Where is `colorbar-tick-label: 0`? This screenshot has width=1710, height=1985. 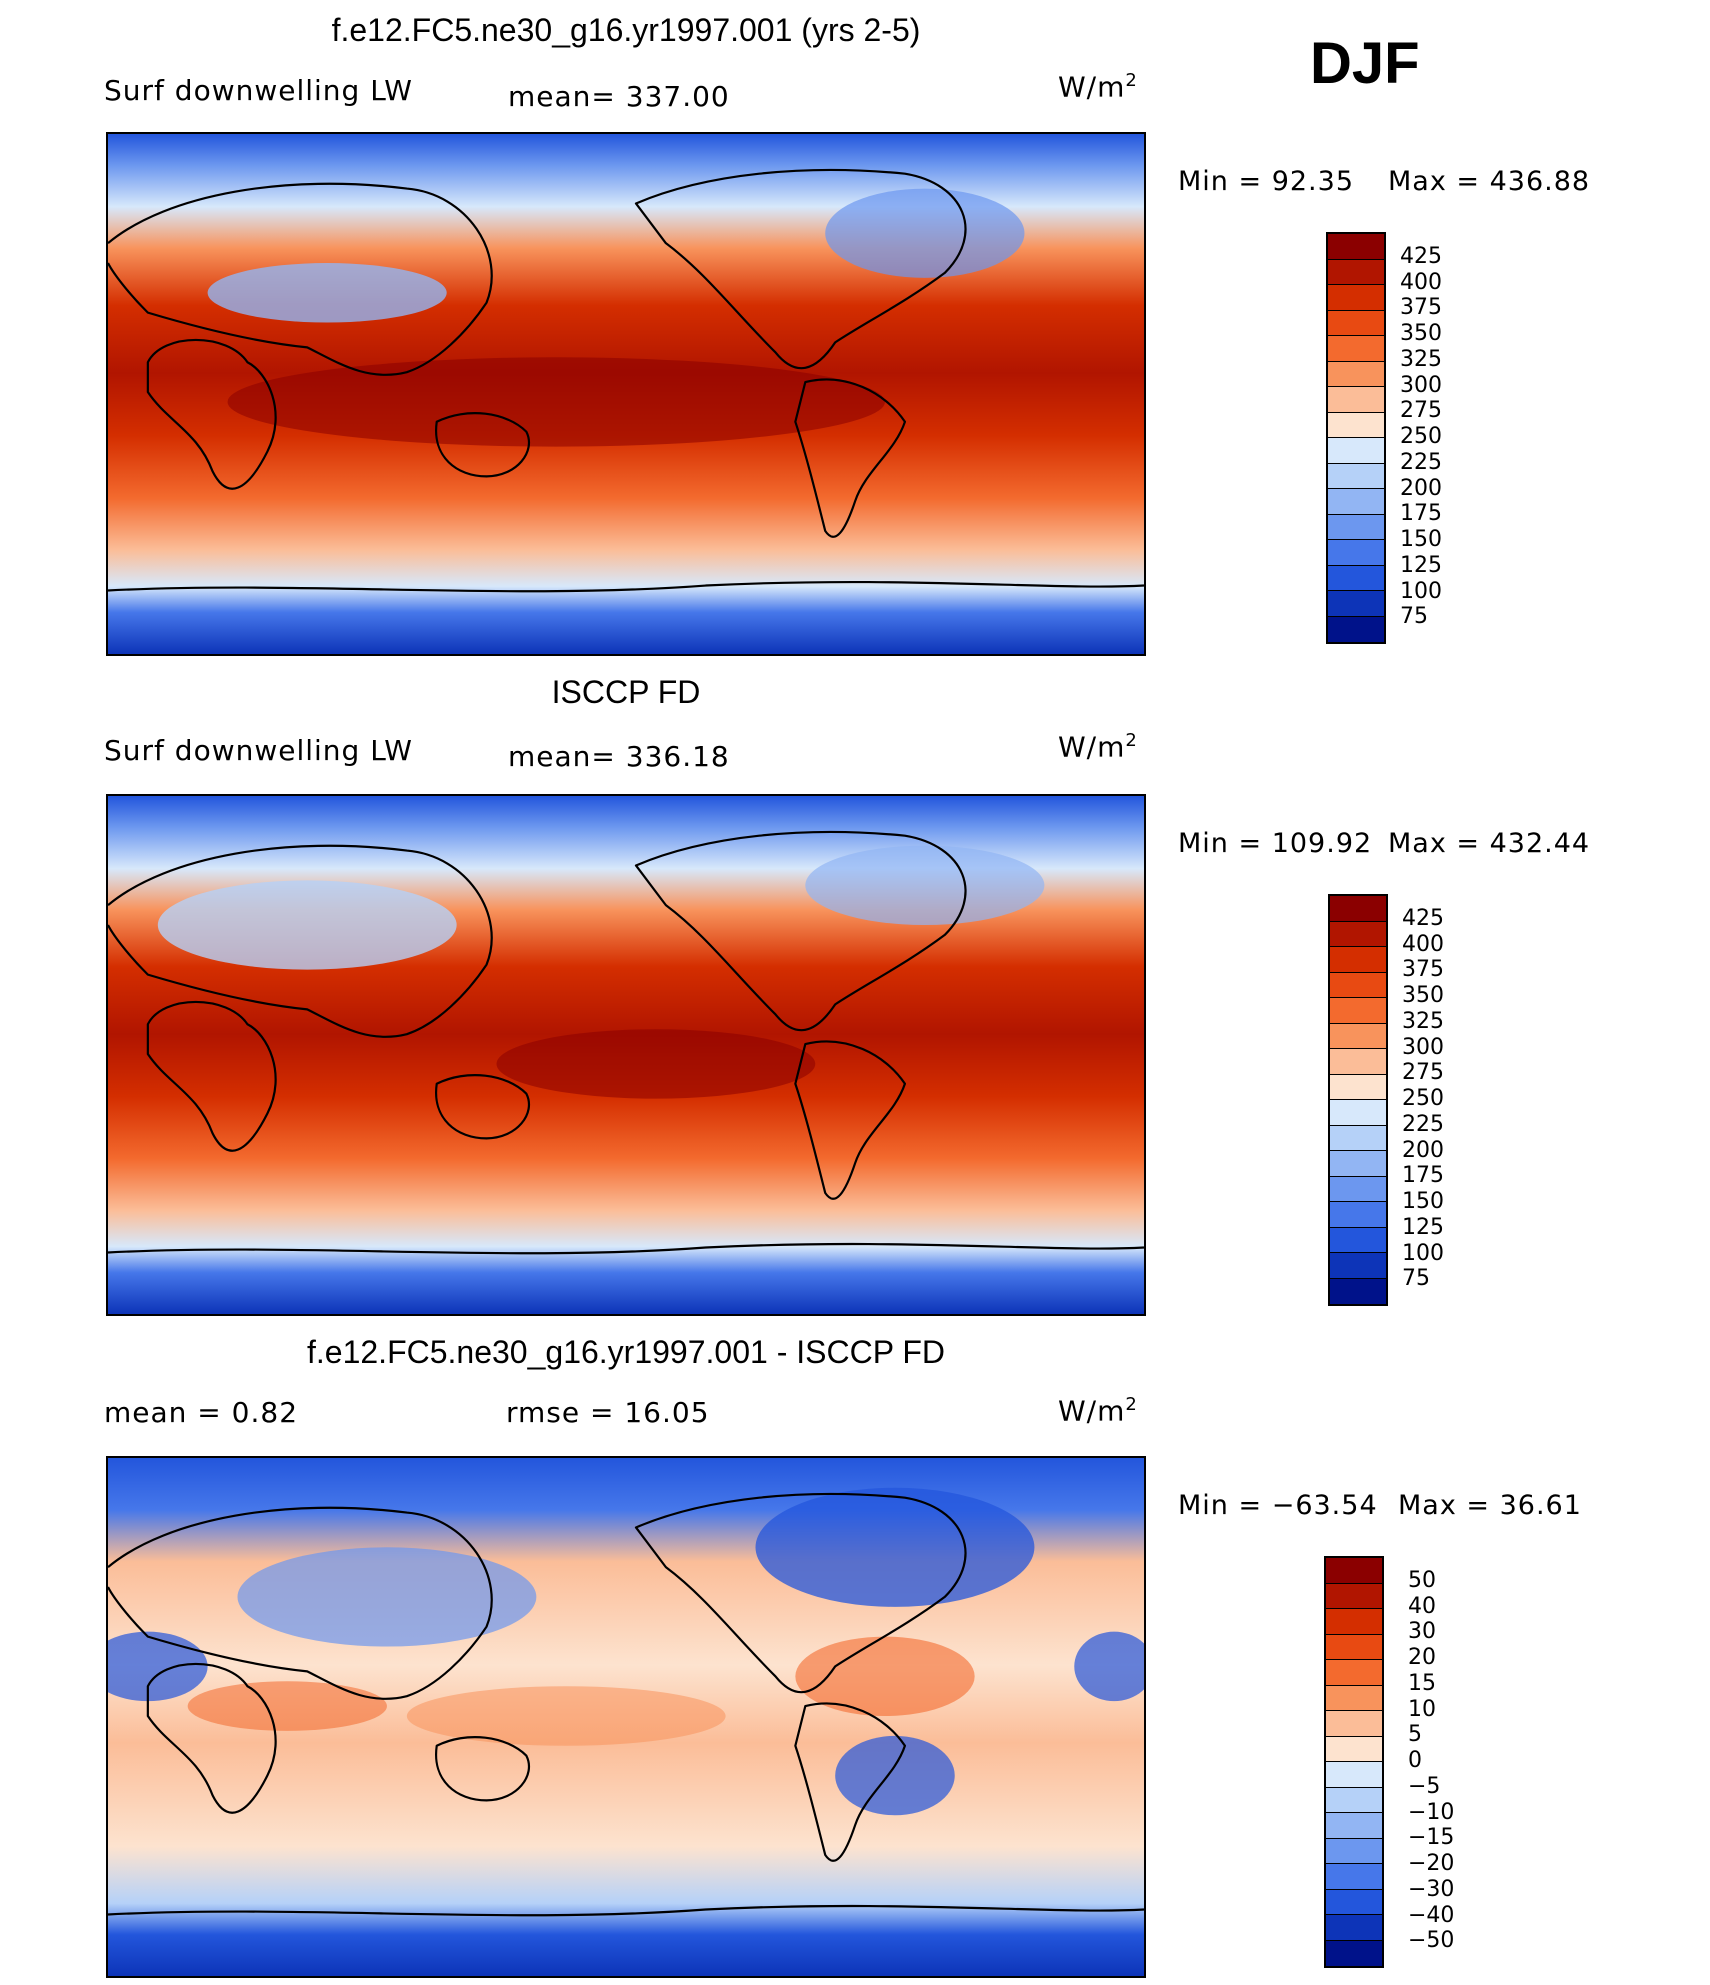 colorbar-tick-label: 0 is located at coordinates (1415, 1760).